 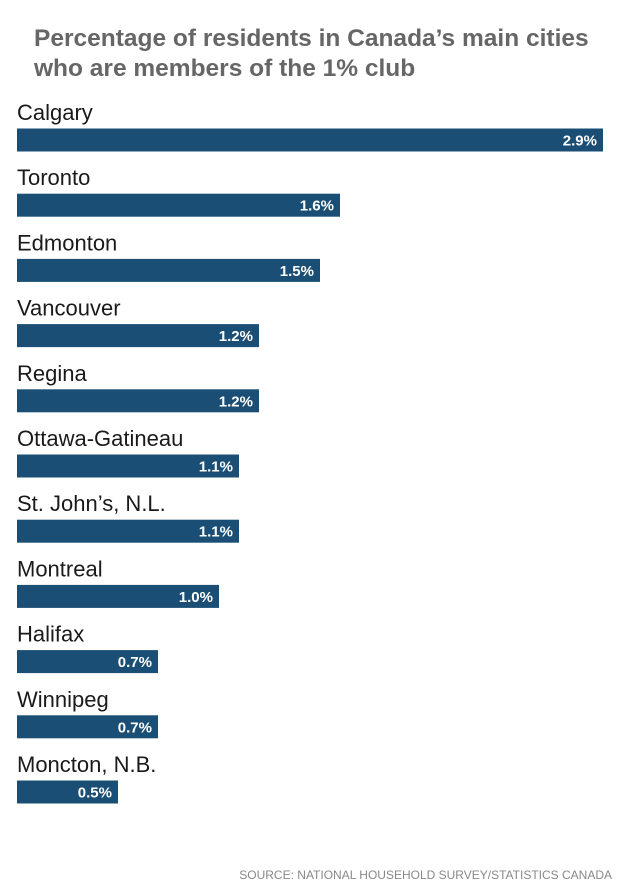 I want to click on category-label: Winnipeg, so click(x=63, y=699).